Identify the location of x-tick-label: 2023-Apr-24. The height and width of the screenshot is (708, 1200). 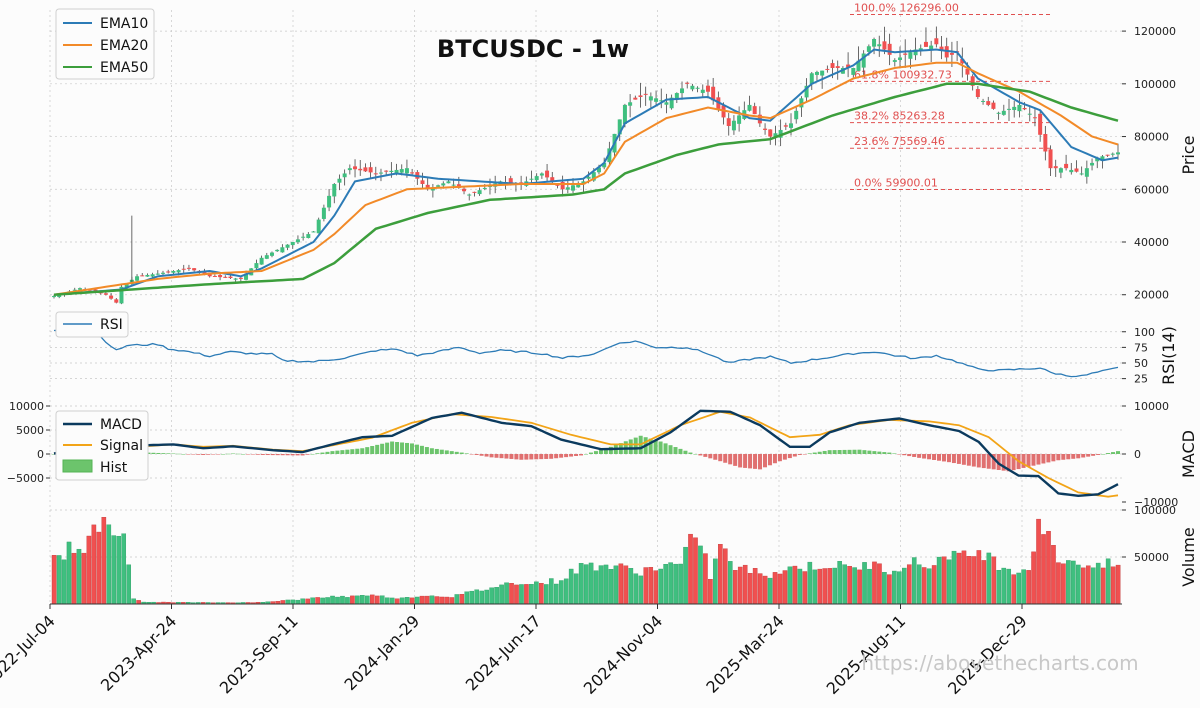
(138, 652).